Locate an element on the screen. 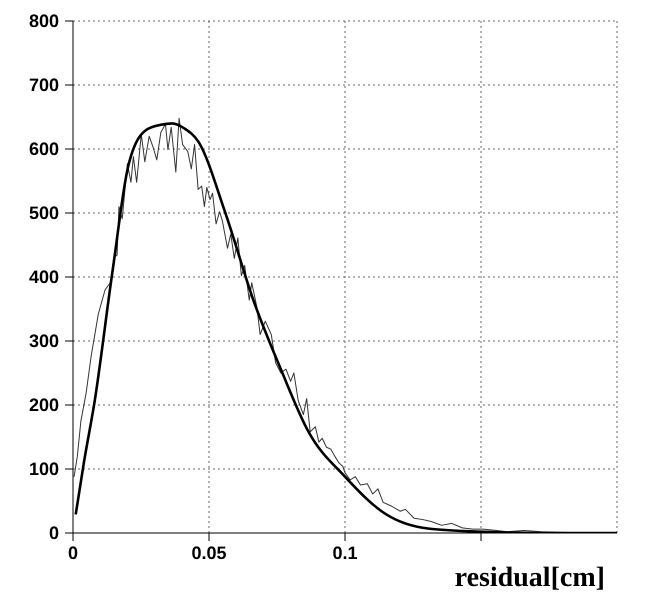 Image resolution: width=657 pixels, height=603 pixels. x-tick-label: 0.05 is located at coordinates (209, 553).